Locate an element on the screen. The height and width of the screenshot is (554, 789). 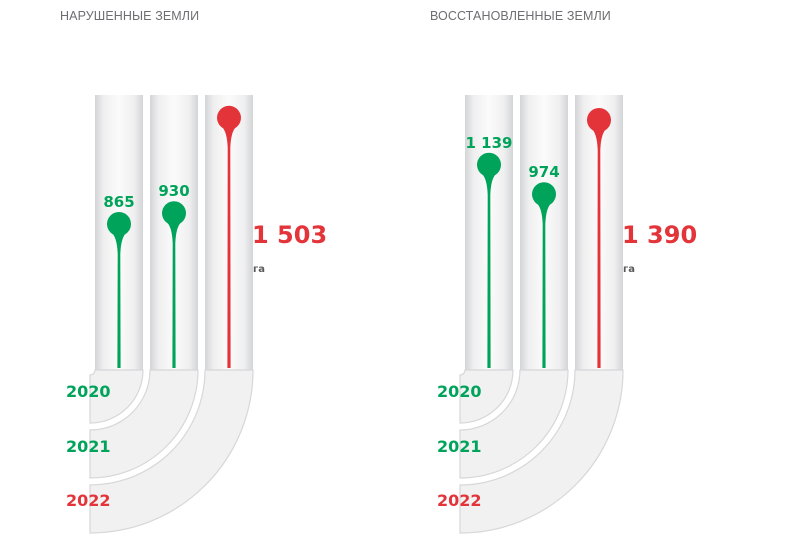
value-label-2020: 1 139 is located at coordinates (489, 143).